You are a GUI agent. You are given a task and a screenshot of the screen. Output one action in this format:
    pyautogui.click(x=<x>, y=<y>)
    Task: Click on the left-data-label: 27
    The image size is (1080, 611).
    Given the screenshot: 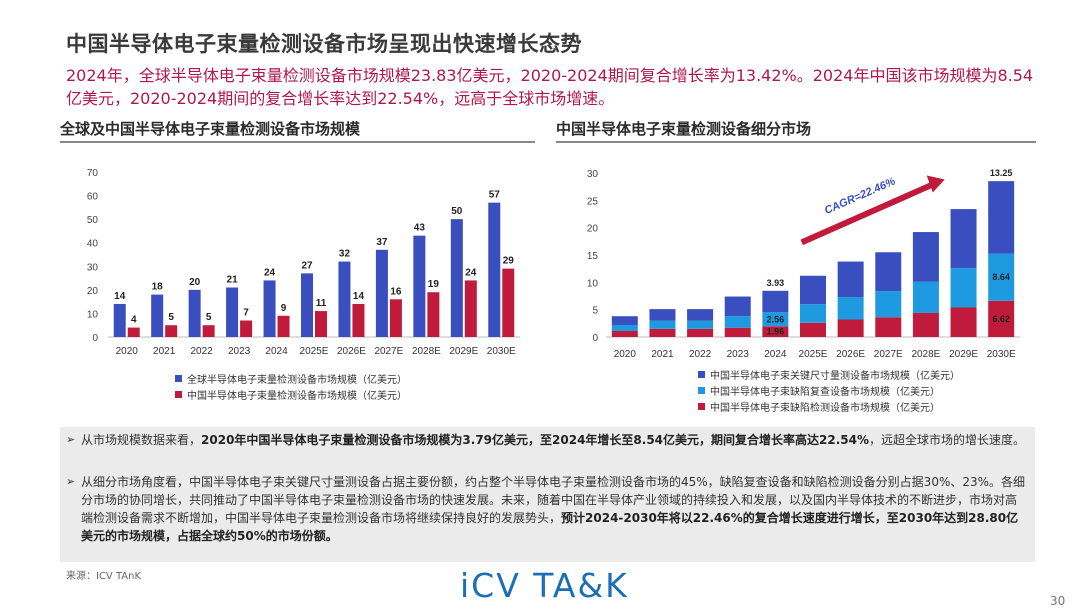 What is the action you would take?
    pyautogui.click(x=307, y=265)
    